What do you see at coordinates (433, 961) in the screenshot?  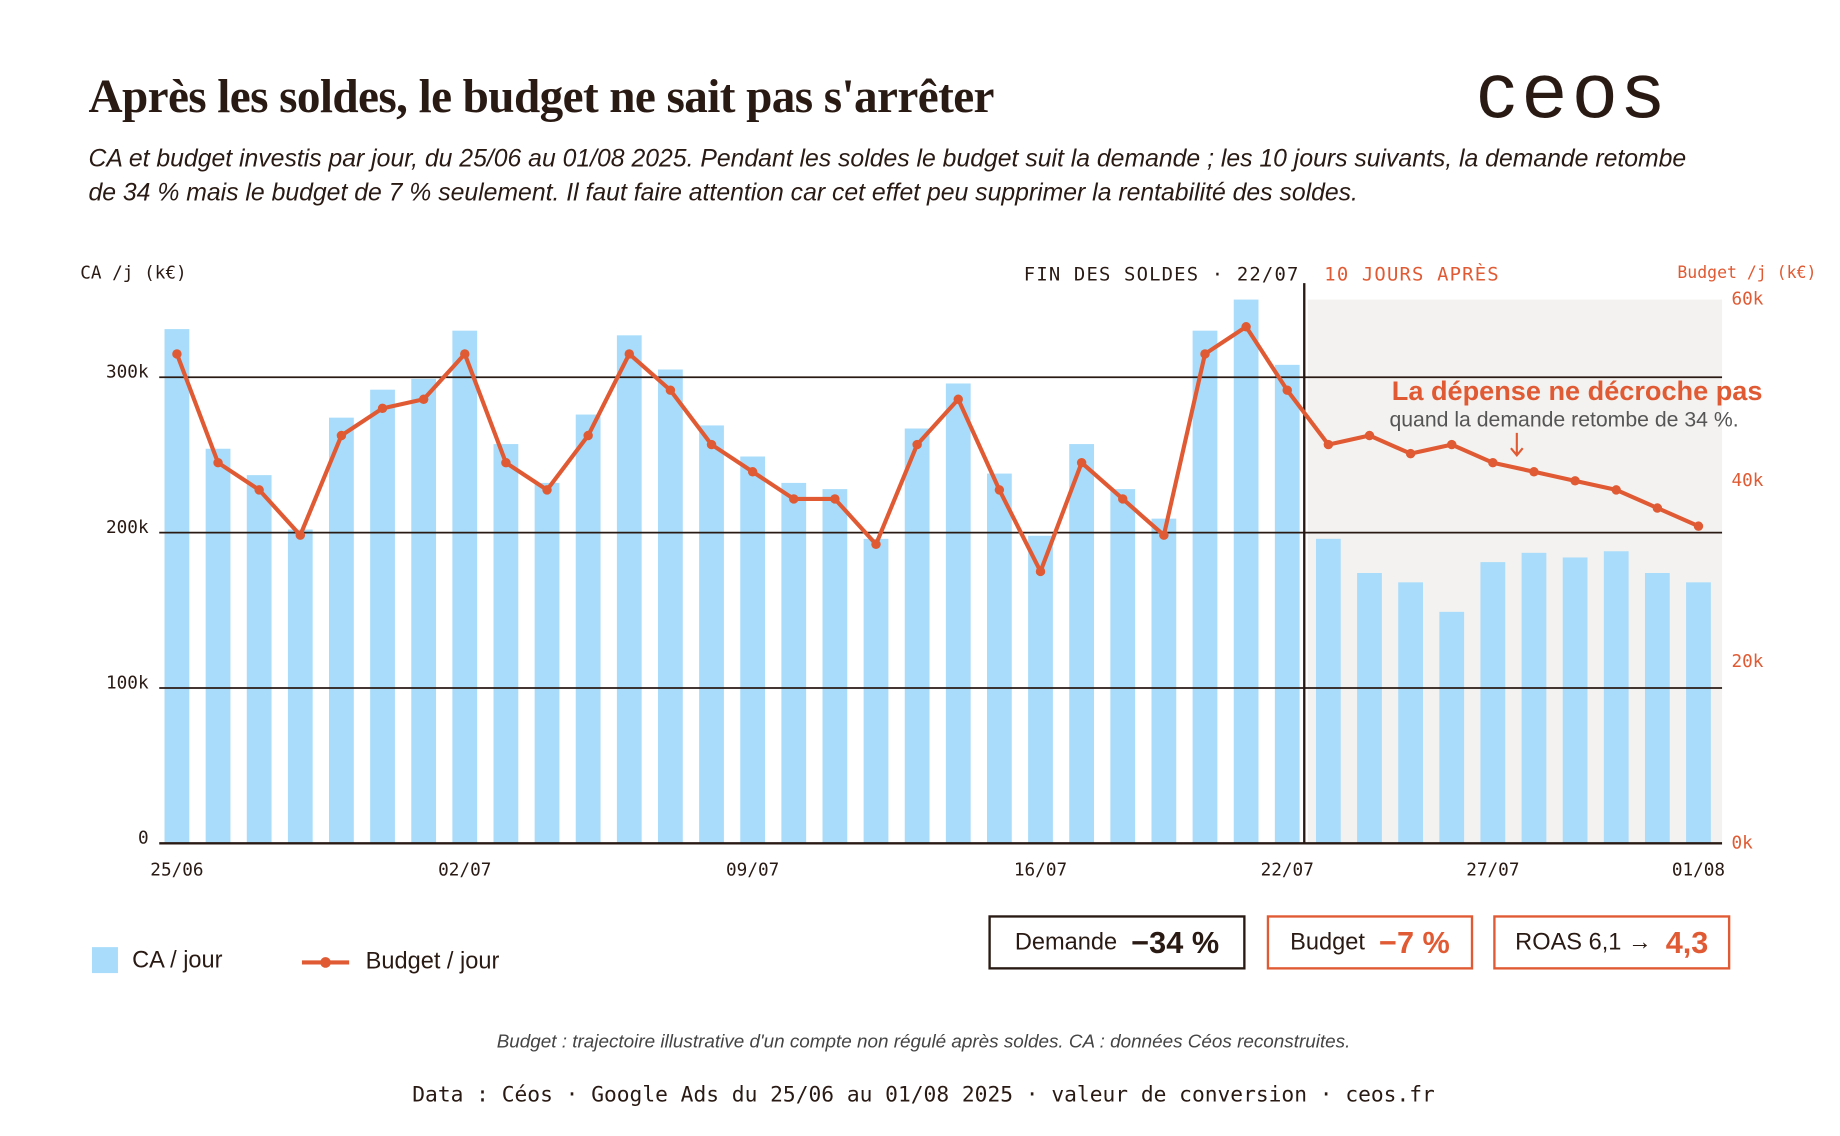 I see `legend-label: Budget / jour` at bounding box center [433, 961].